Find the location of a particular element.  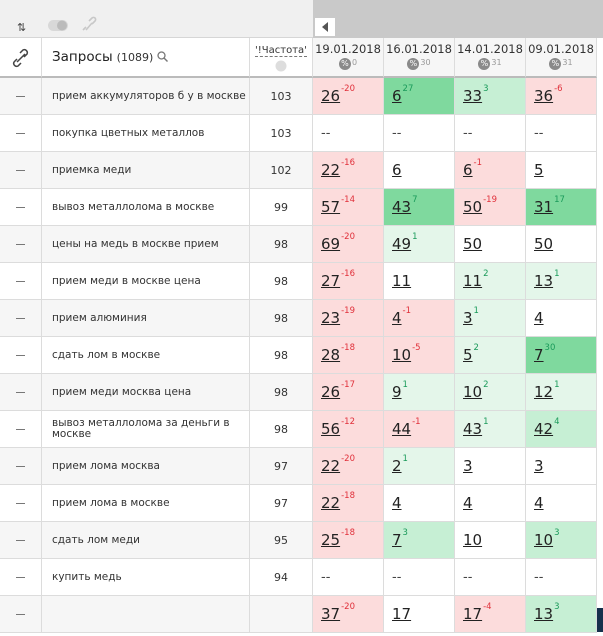

position-change: 1 is located at coordinates (405, 385).